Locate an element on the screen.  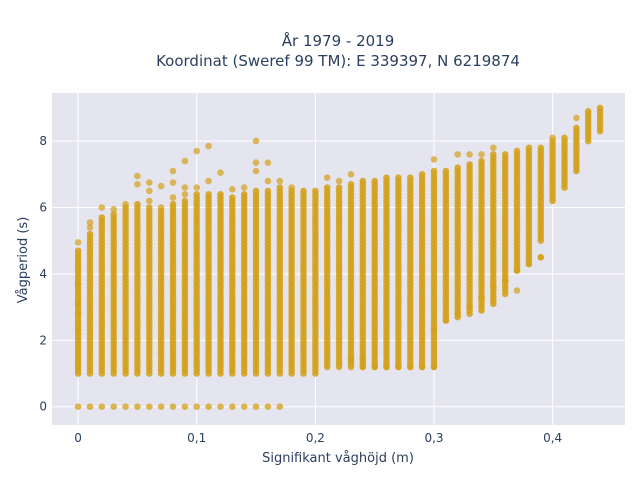
y-tick-label: 4 is located at coordinates (43, 274).